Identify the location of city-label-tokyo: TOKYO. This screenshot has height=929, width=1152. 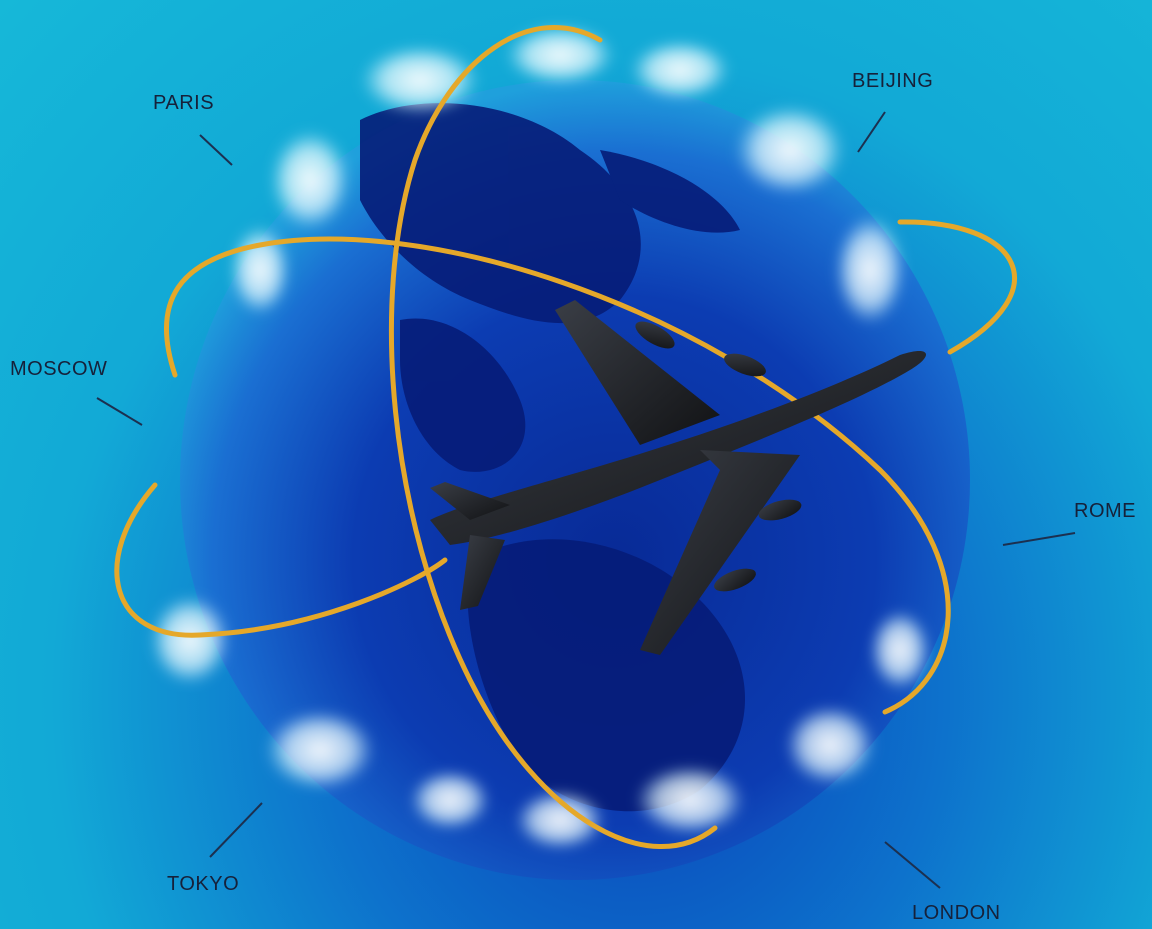
(203, 884).